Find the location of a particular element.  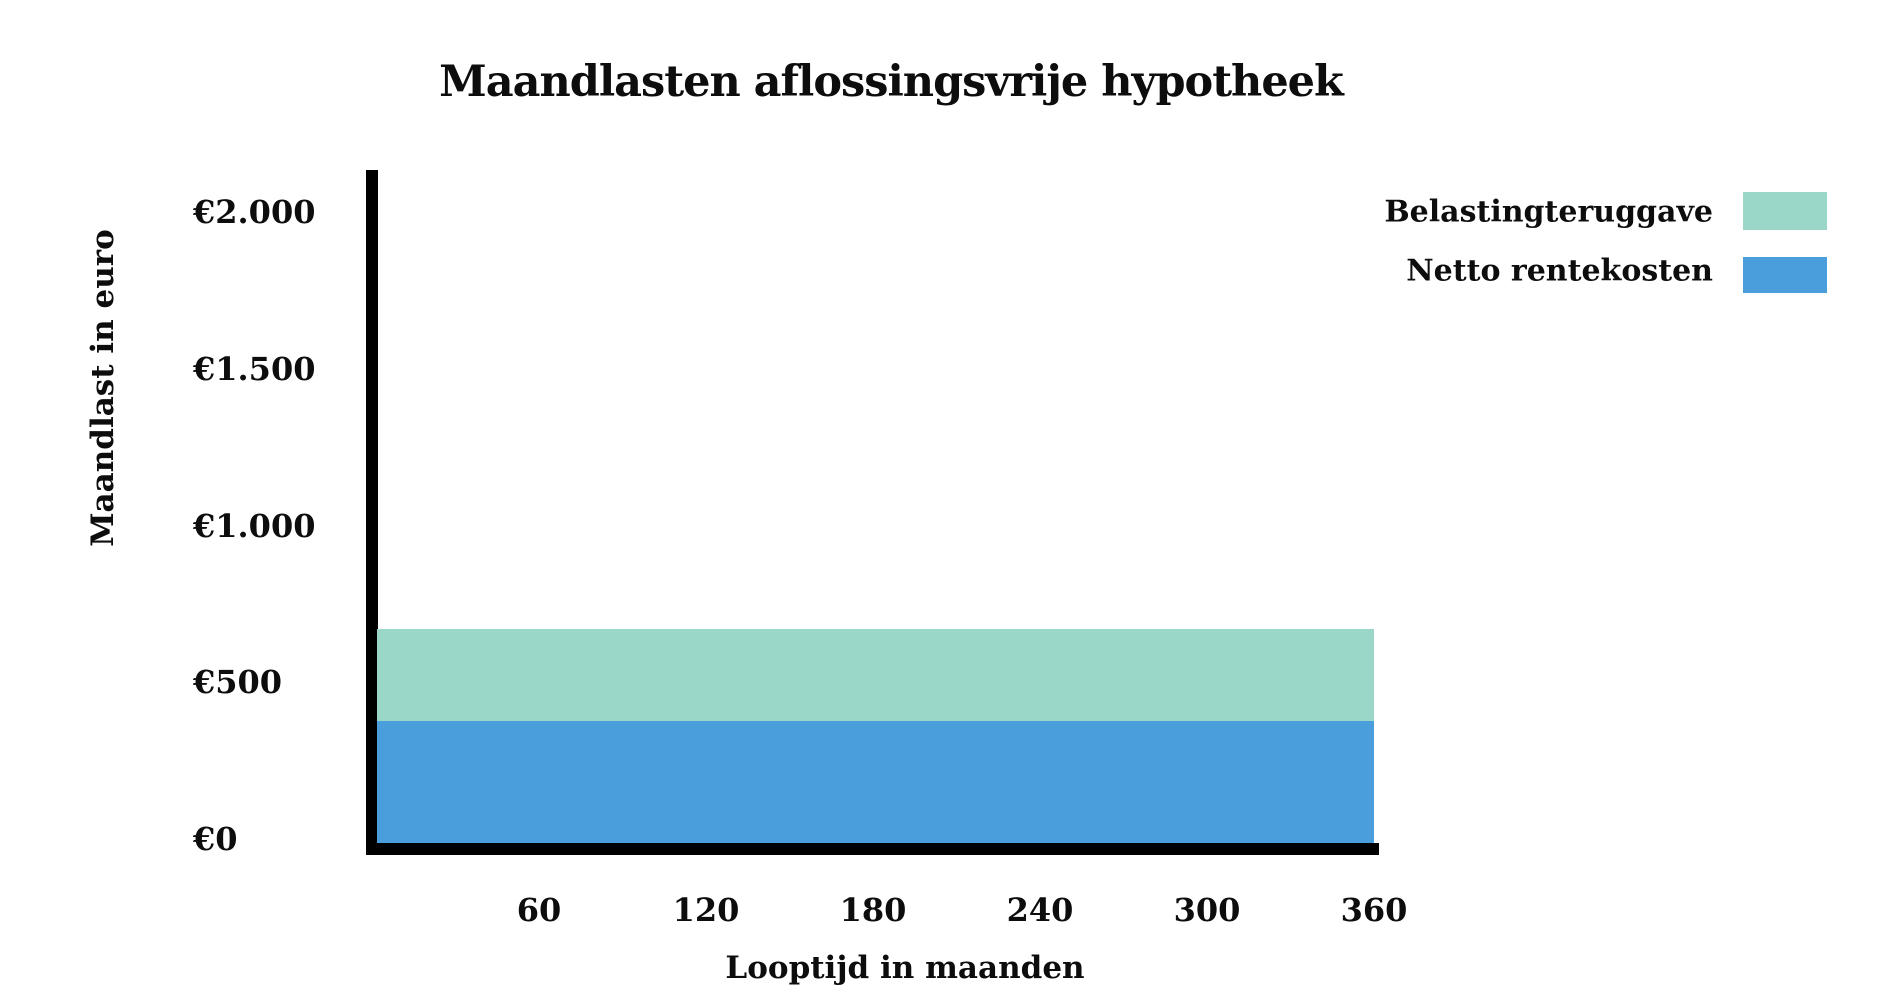

x-tick-label: 300 is located at coordinates (1207, 910).